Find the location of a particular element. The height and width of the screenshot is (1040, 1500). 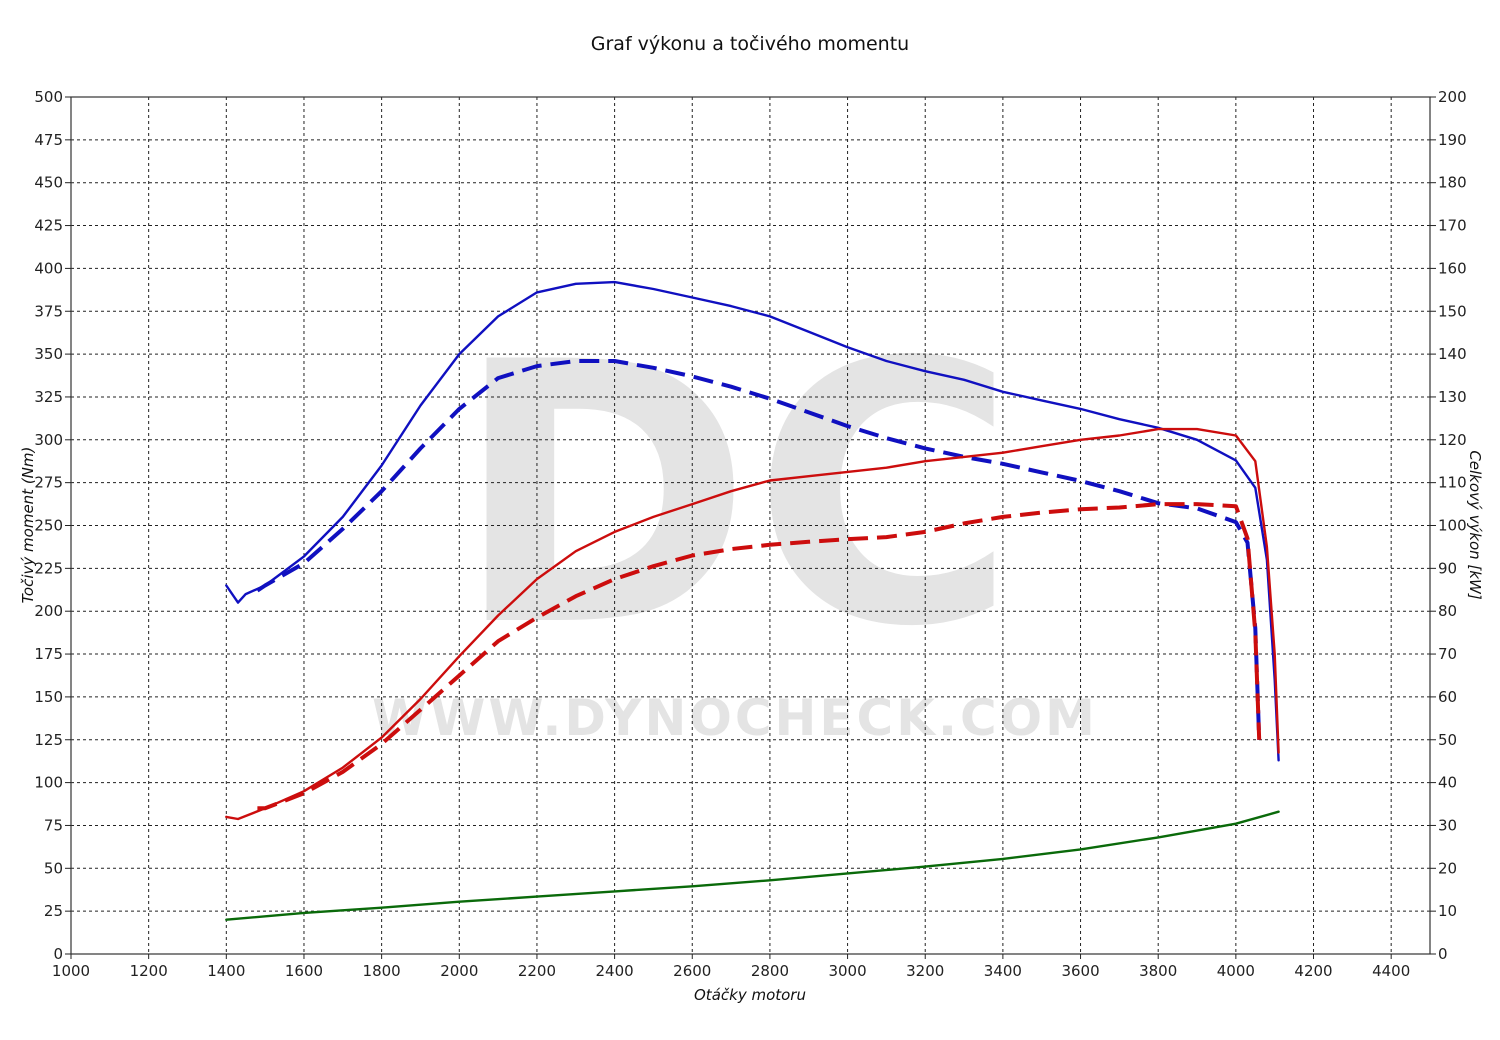

y-left-tick-label: 400 is located at coordinates (48, 268).